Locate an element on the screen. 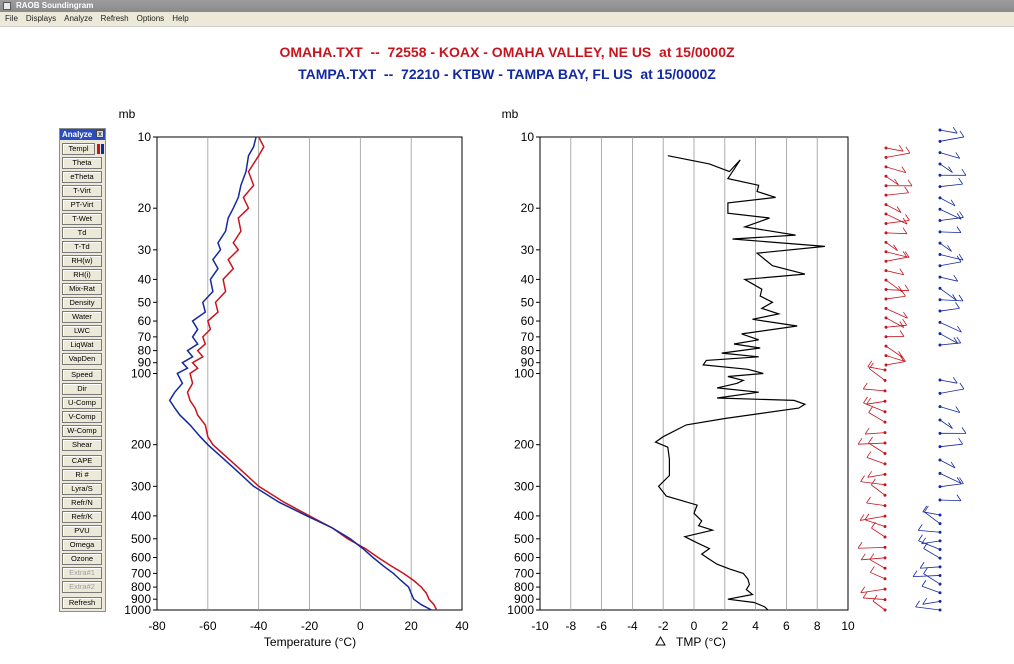 Image resolution: width=1014 pixels, height=664 pixels. analyze-btn-w-comp: W-Comp is located at coordinates (82, 431).